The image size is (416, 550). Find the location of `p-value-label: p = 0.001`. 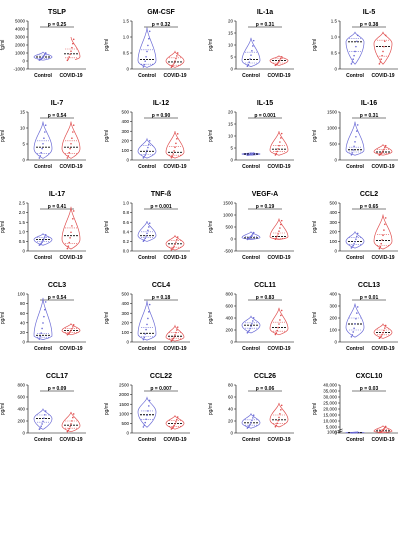

p-value-label: p = 0.001 is located at coordinates (264, 116).